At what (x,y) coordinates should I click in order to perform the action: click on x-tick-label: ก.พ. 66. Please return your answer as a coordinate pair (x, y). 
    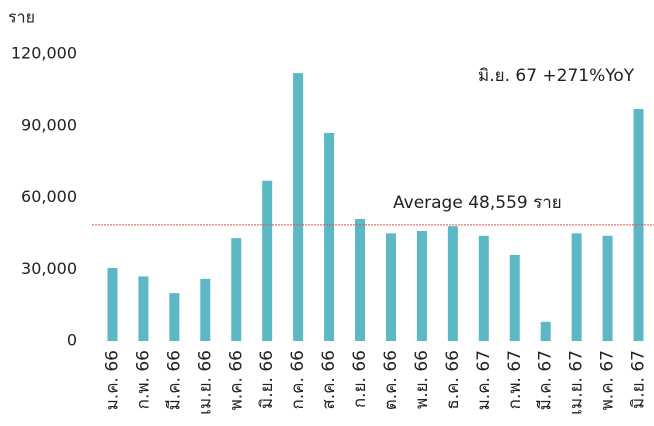
    Looking at the image, I should click on (143, 379).